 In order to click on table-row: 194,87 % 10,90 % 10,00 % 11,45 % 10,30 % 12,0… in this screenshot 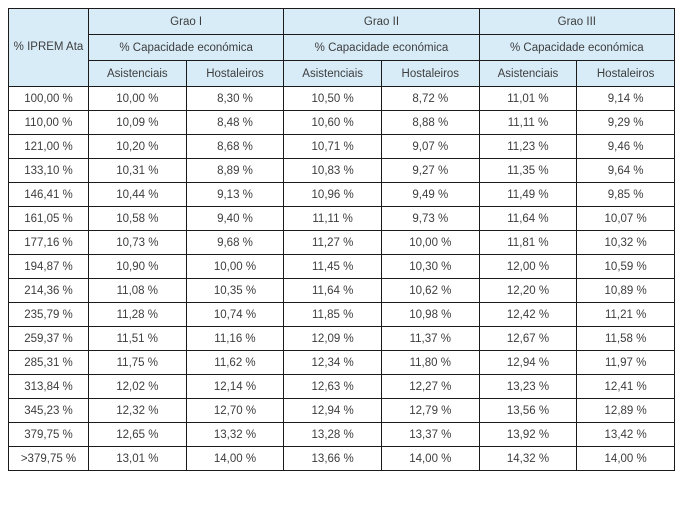, I will do `click(341, 266)`.